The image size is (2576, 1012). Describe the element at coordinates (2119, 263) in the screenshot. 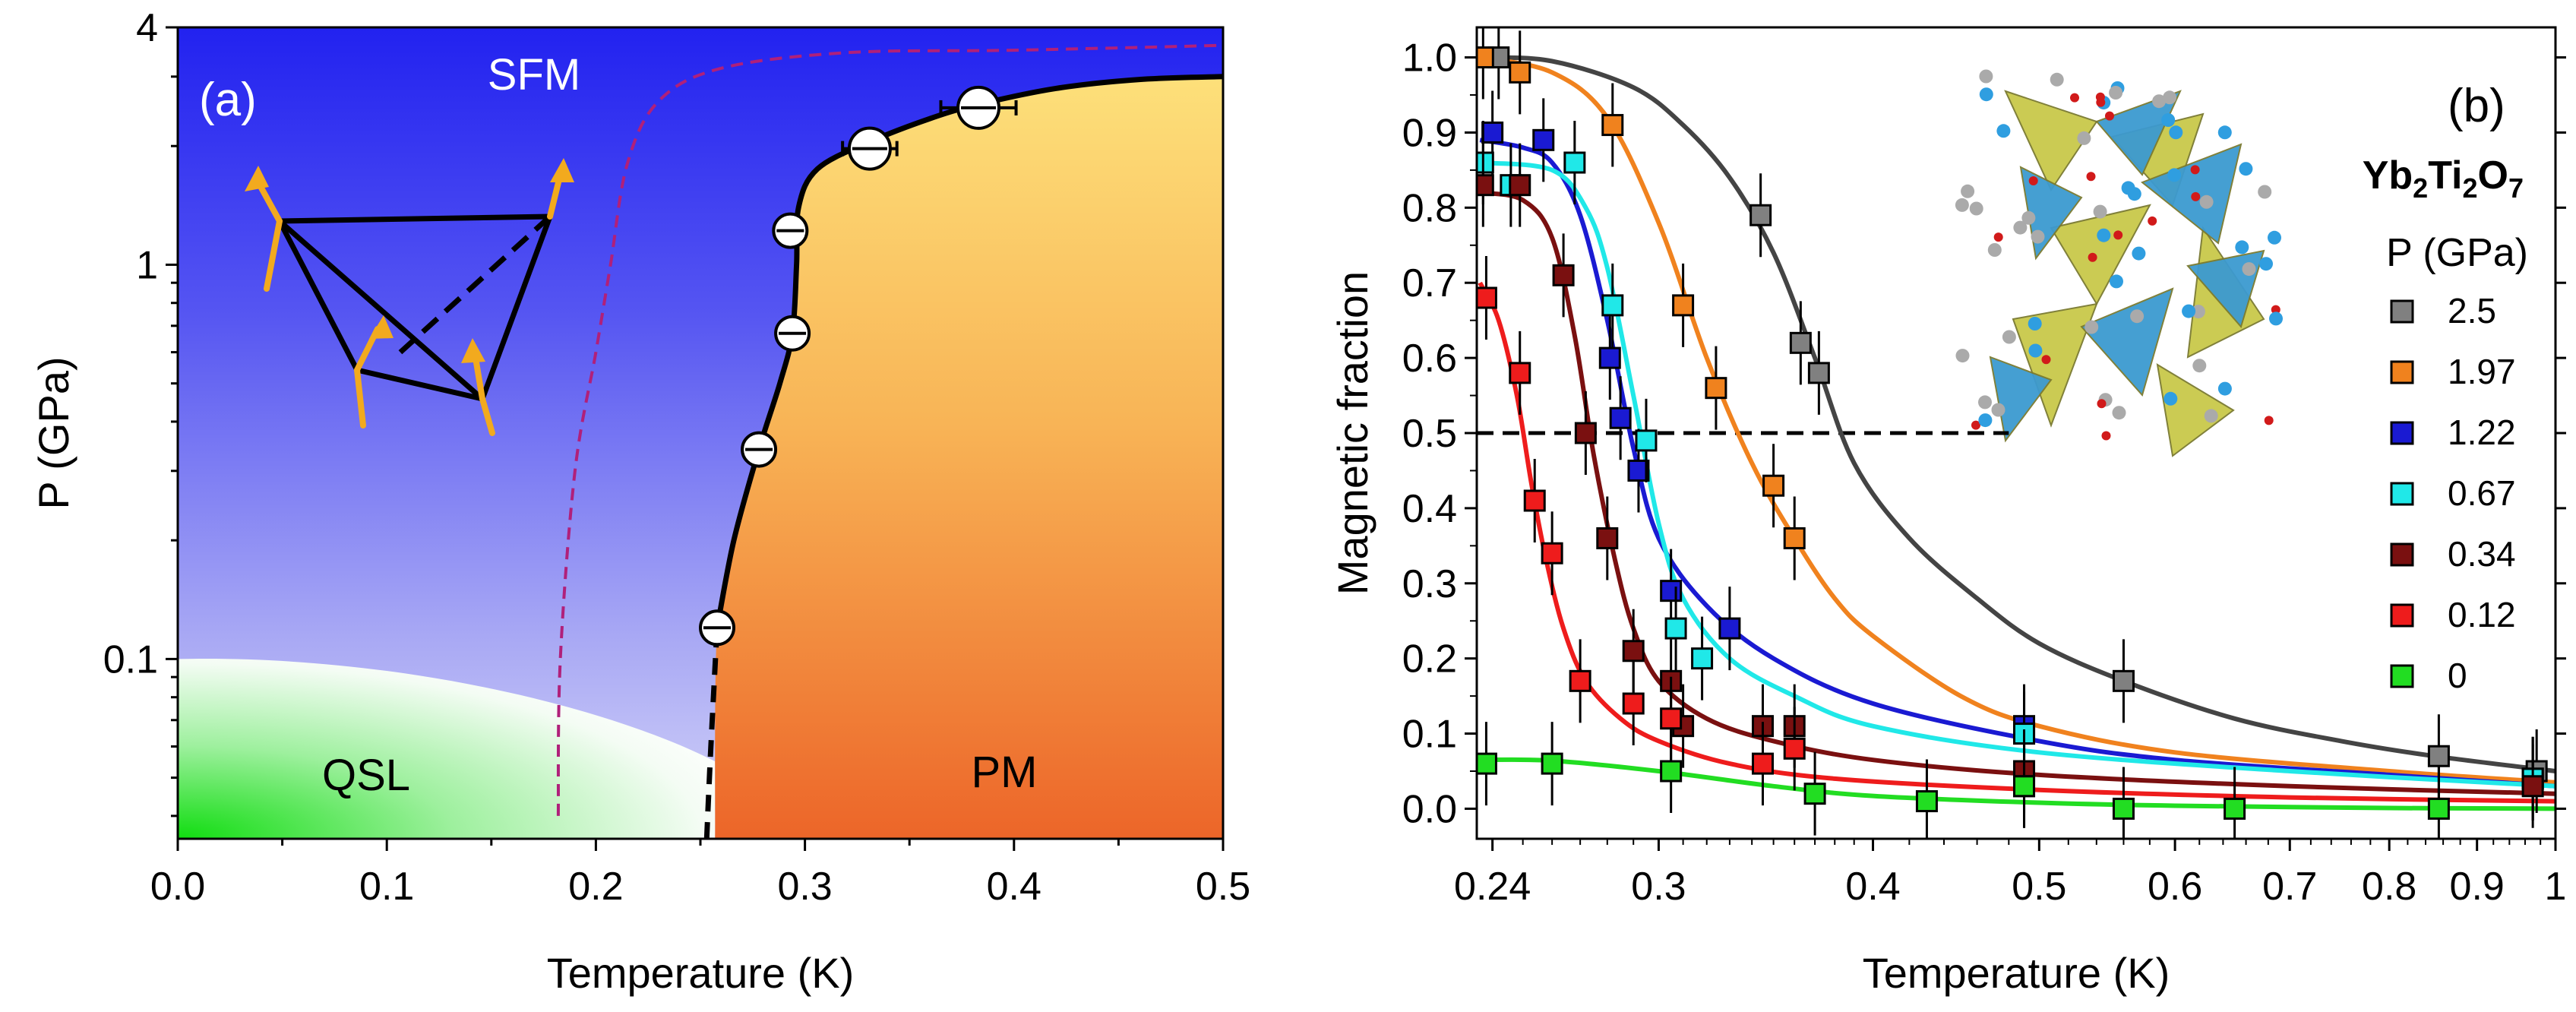

I see `crystal-structure-illustration` at that location.